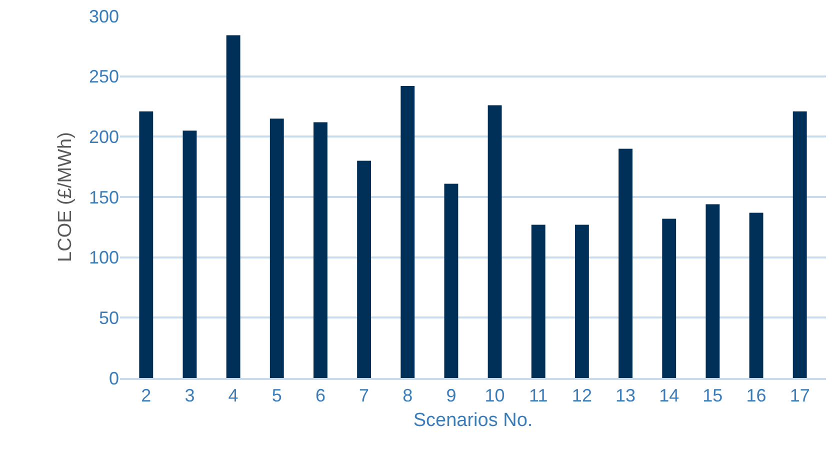 The height and width of the screenshot is (458, 838). What do you see at coordinates (103, 258) in the screenshot?
I see `y-tick-label: 100` at bounding box center [103, 258].